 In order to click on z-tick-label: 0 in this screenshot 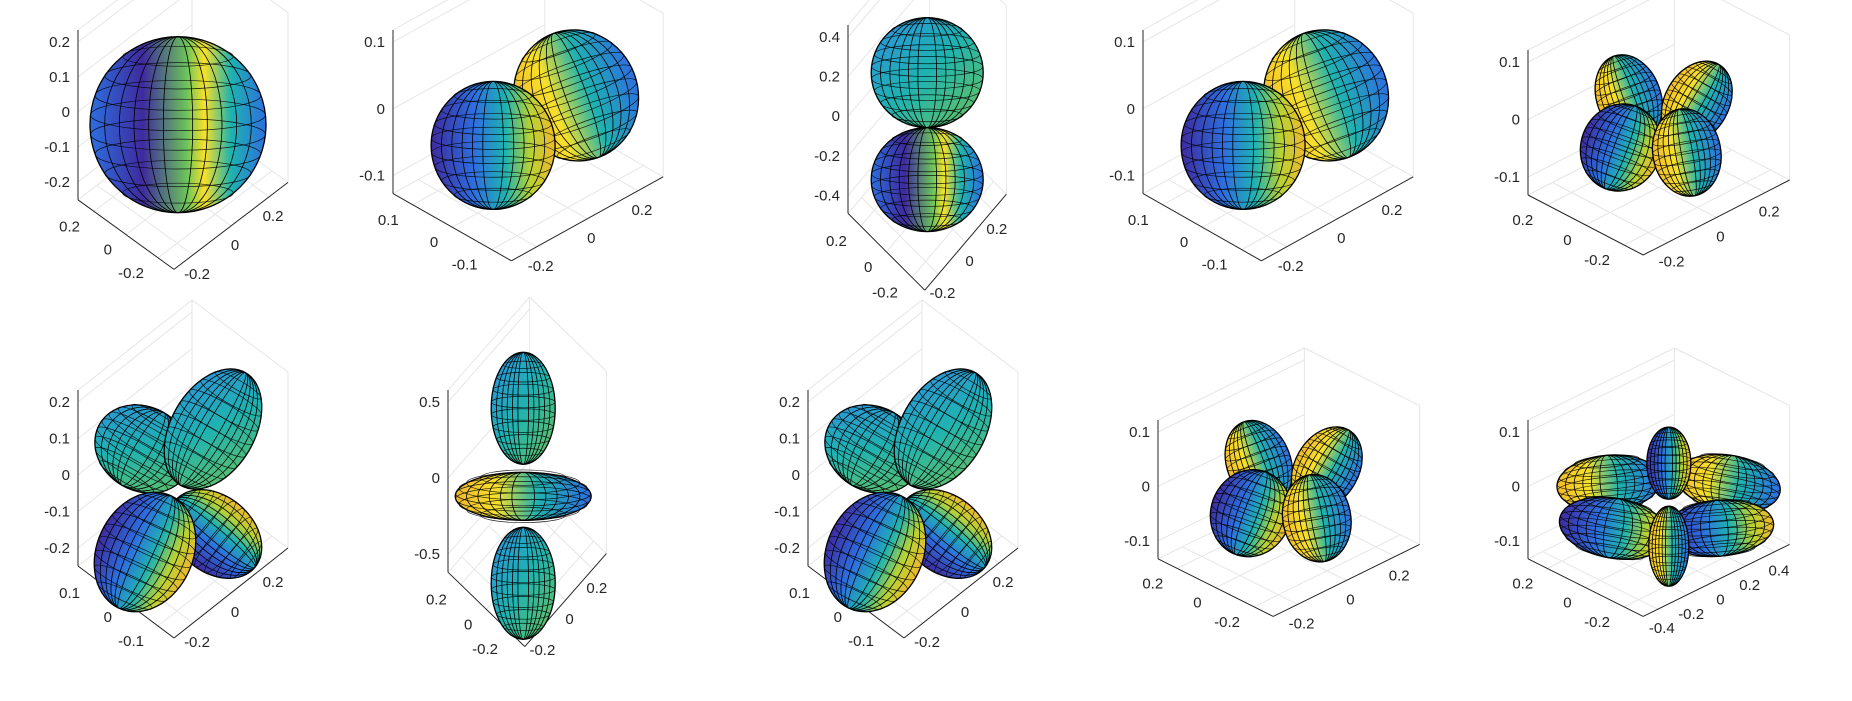, I will do `click(1131, 109)`.